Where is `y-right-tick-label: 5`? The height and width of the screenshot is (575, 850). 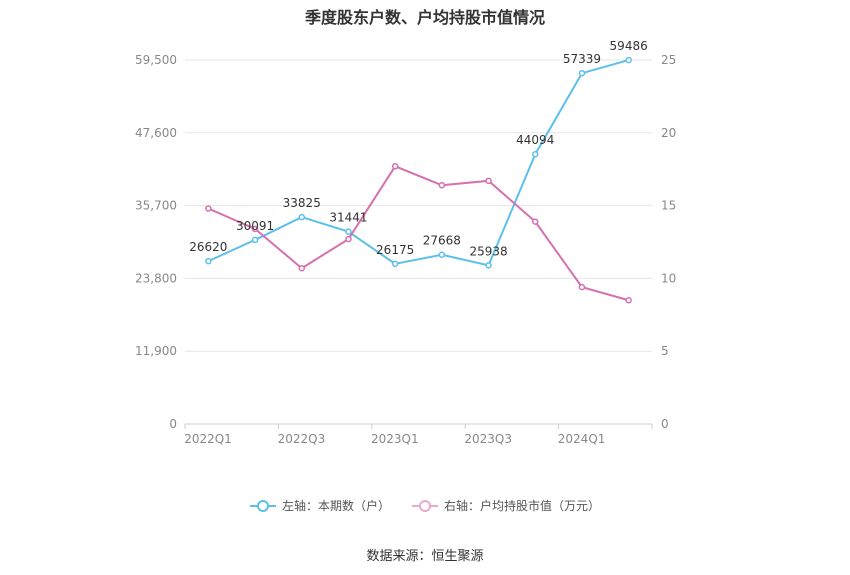
y-right-tick-label: 5 is located at coordinates (665, 351).